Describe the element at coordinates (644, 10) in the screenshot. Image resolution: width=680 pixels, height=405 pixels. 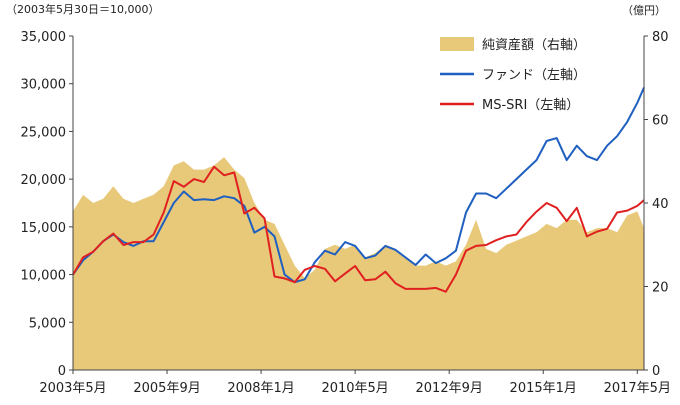
I see `y2-axis-note: （億円）` at that location.